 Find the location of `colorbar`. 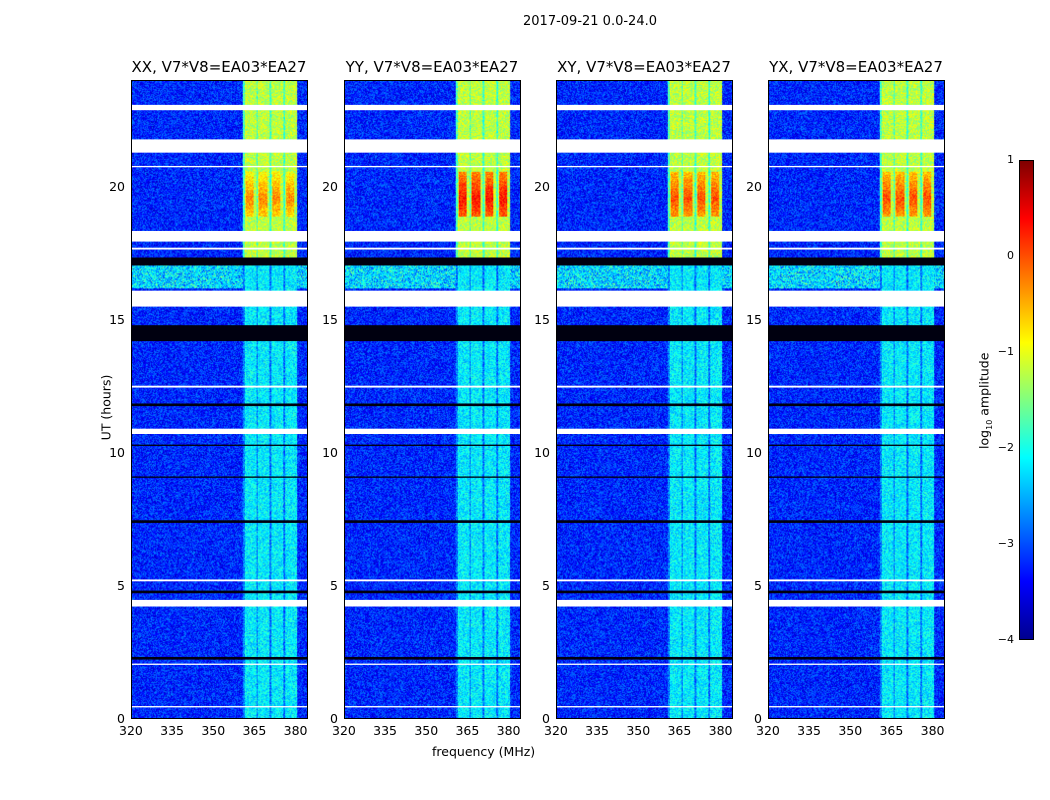

colorbar is located at coordinates (1026, 400).